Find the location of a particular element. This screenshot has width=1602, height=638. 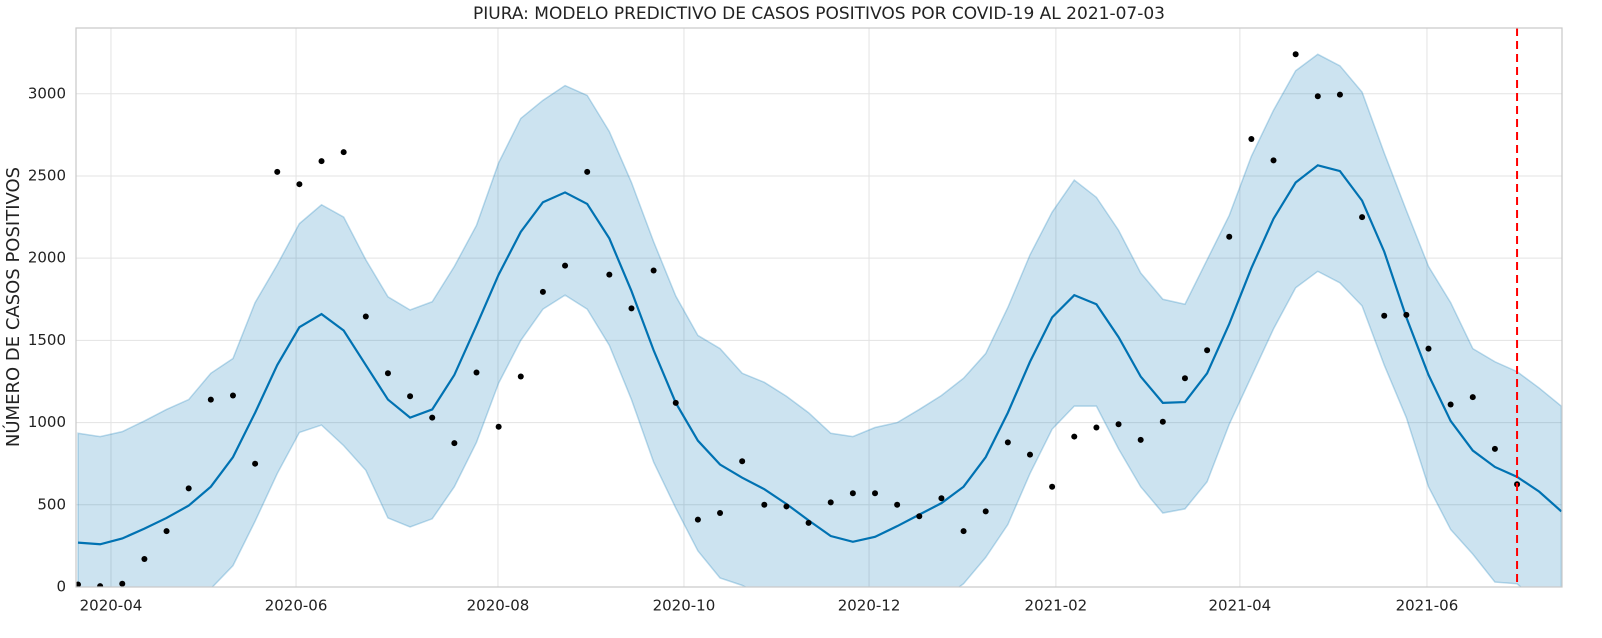

y-axis-label: NÚMERO DE CASOS POSITIVOS is located at coordinates (13, 307).